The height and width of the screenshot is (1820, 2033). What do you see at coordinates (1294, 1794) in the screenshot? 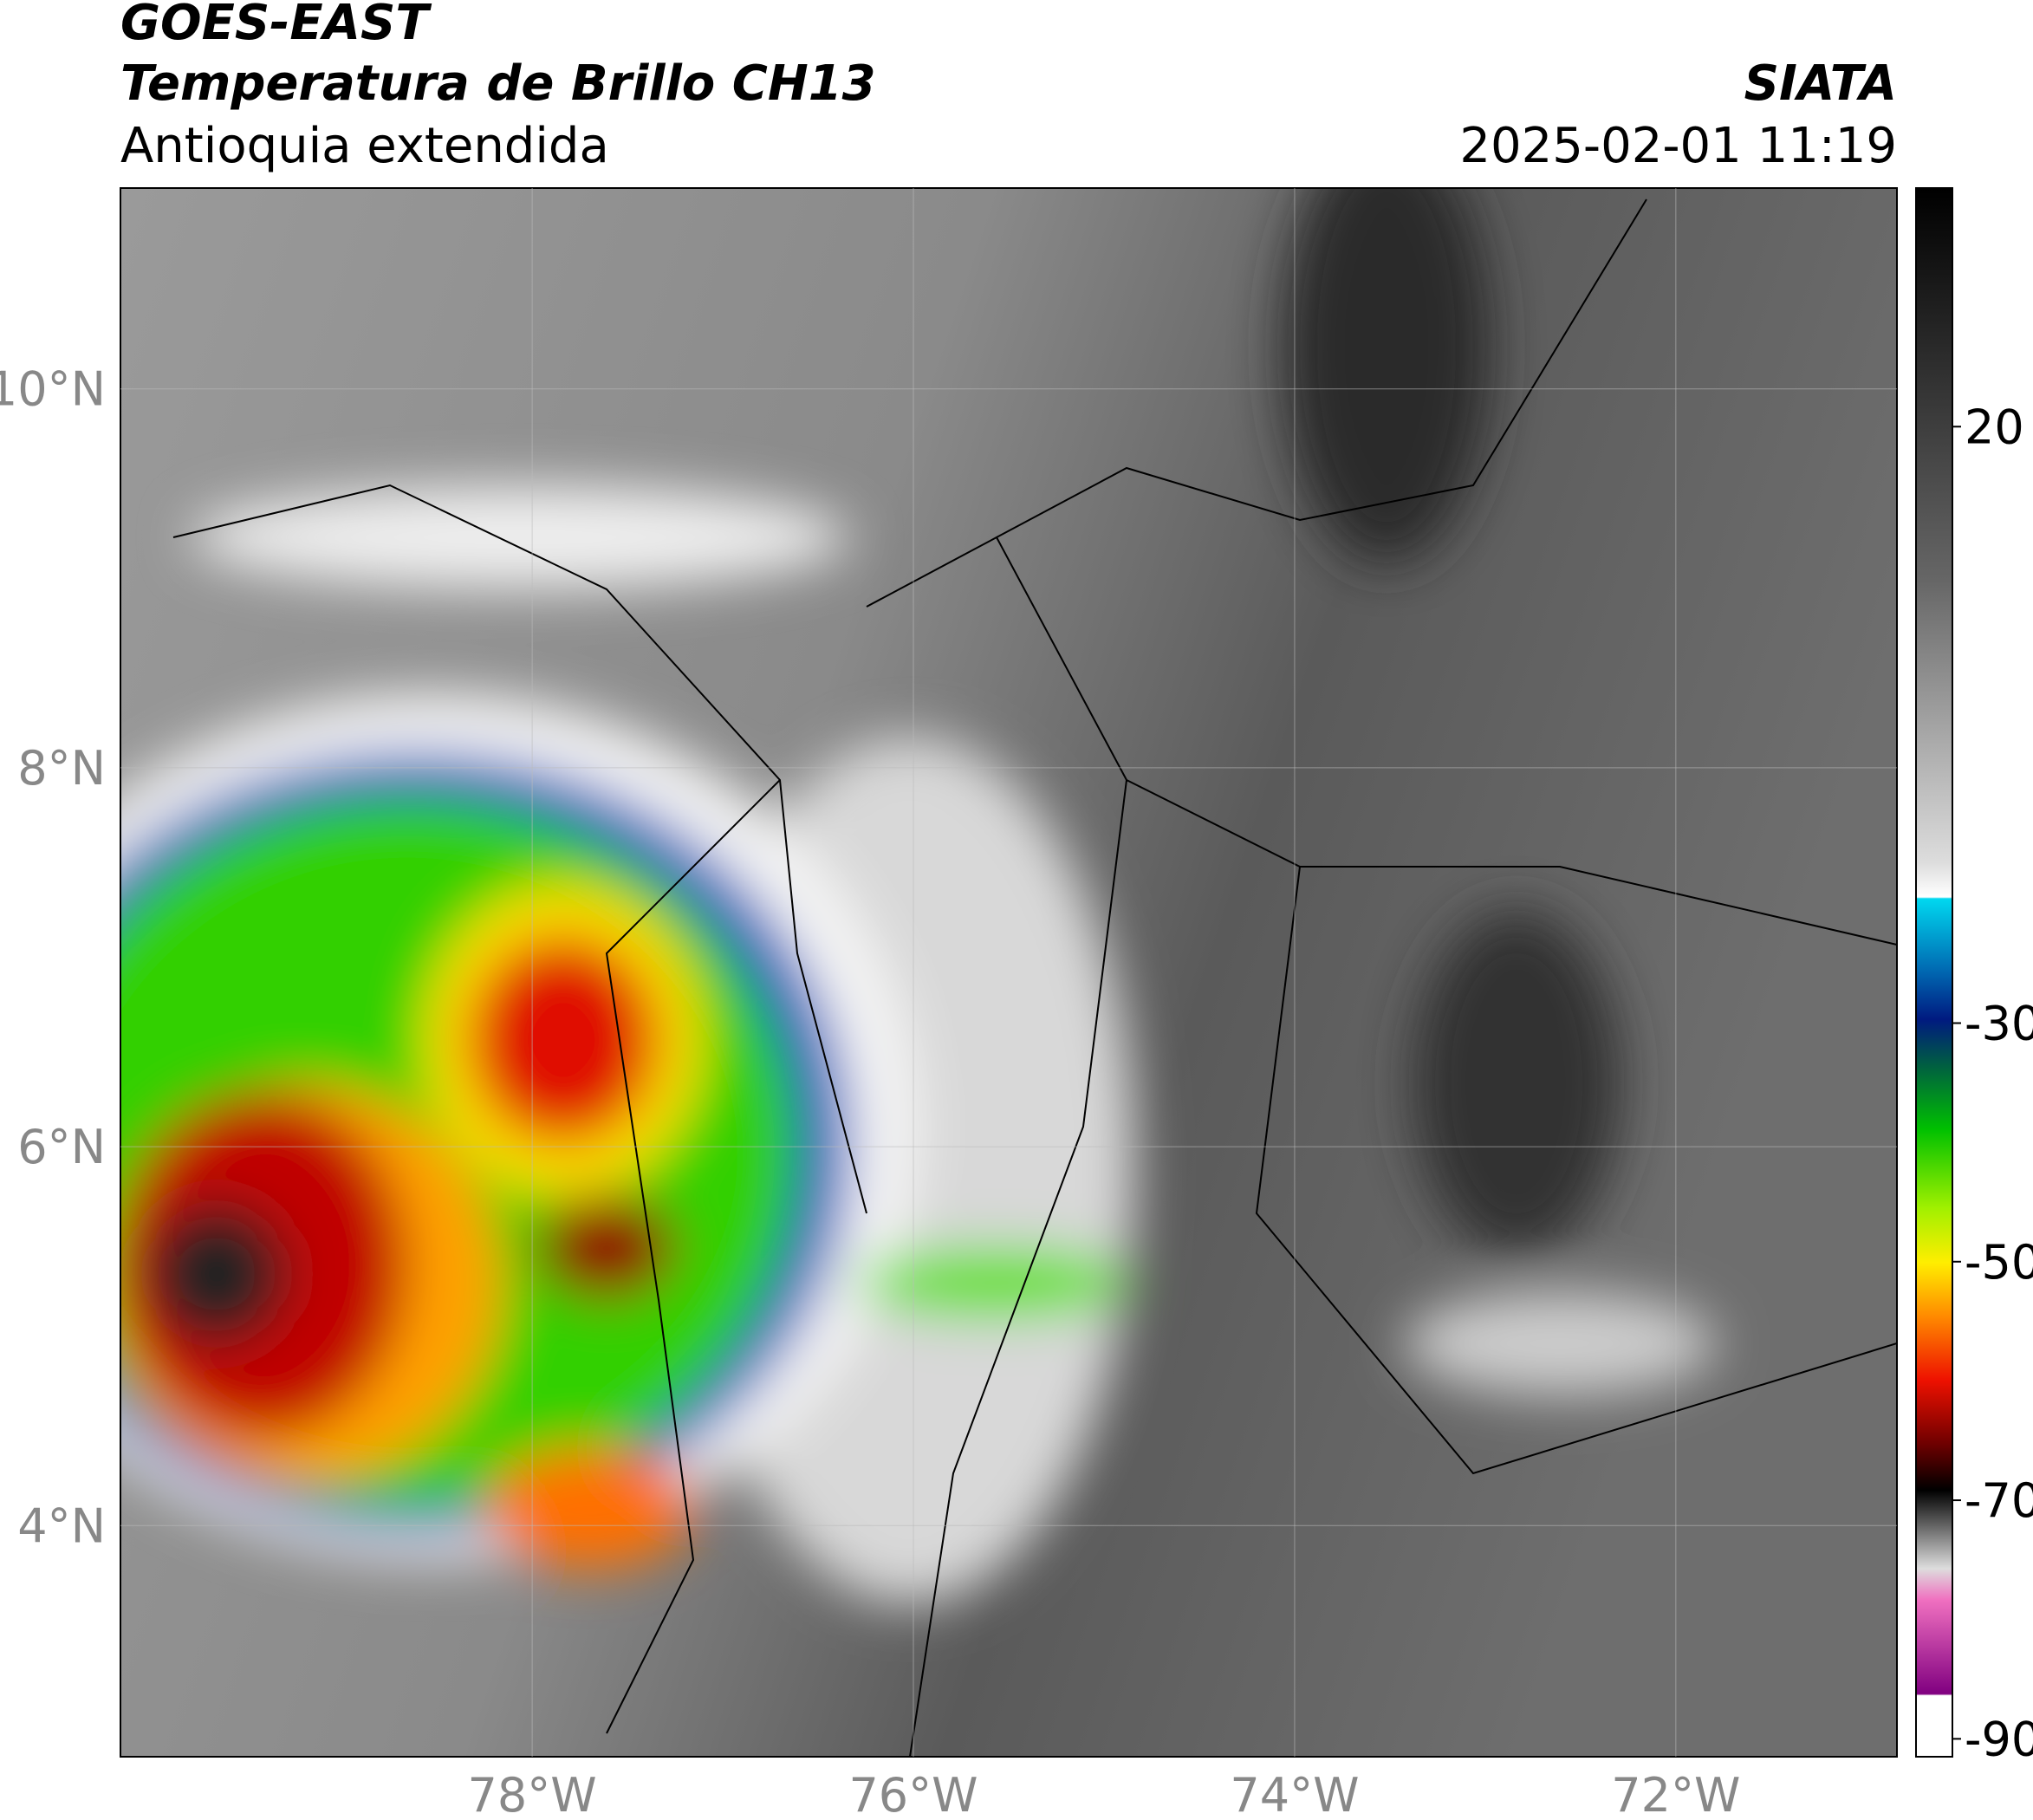
I see `x-tick-label: 74°W` at bounding box center [1294, 1794].